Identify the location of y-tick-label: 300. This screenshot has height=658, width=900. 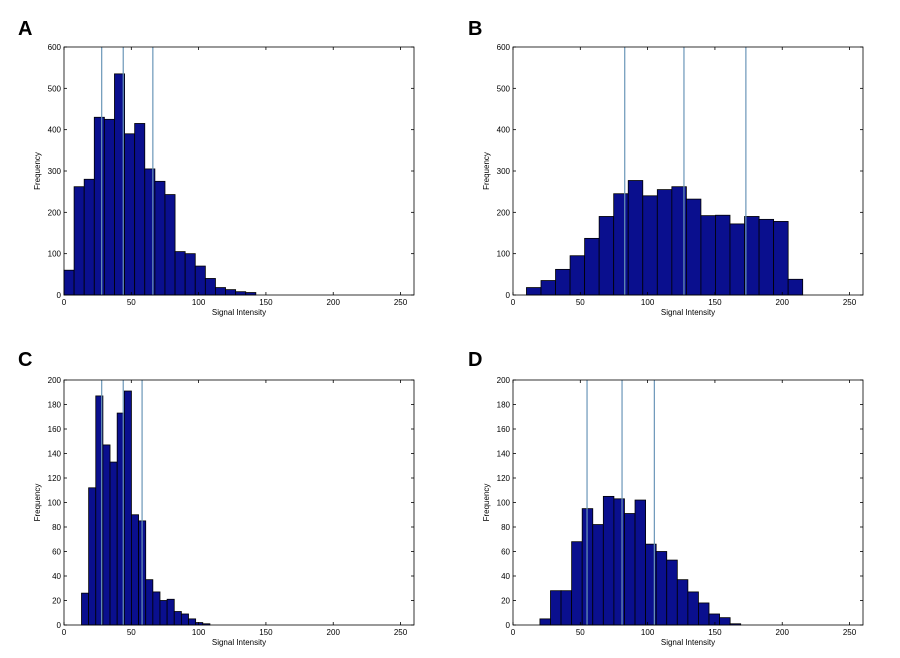
(55, 171).